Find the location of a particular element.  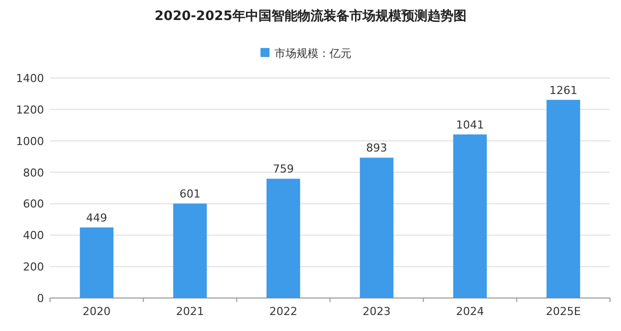

y-tick-label: 400 is located at coordinates (33, 235).